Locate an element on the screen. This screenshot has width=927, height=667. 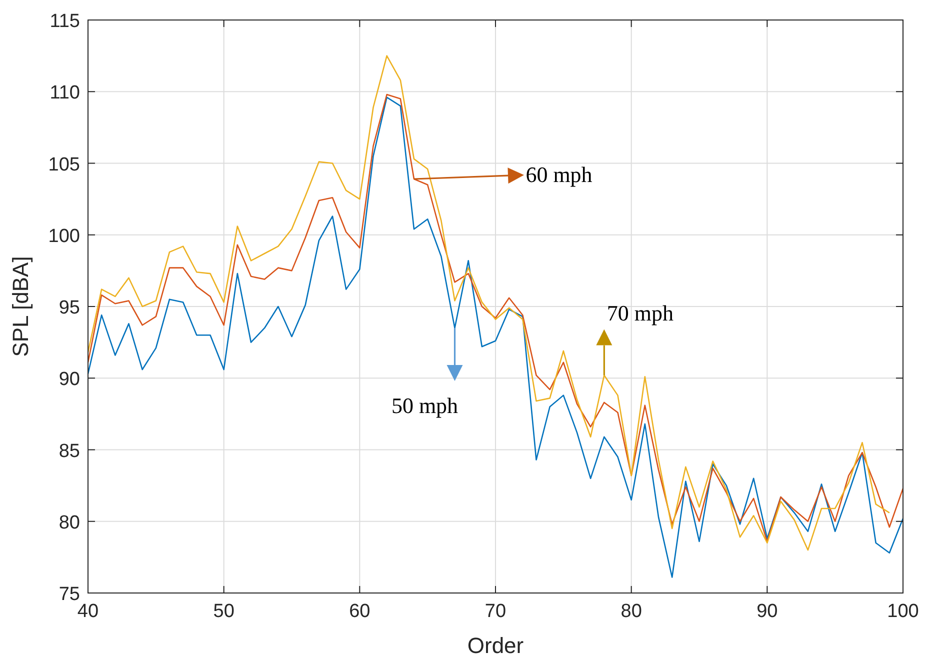
y-tick-label: 95 is located at coordinates (69, 308).